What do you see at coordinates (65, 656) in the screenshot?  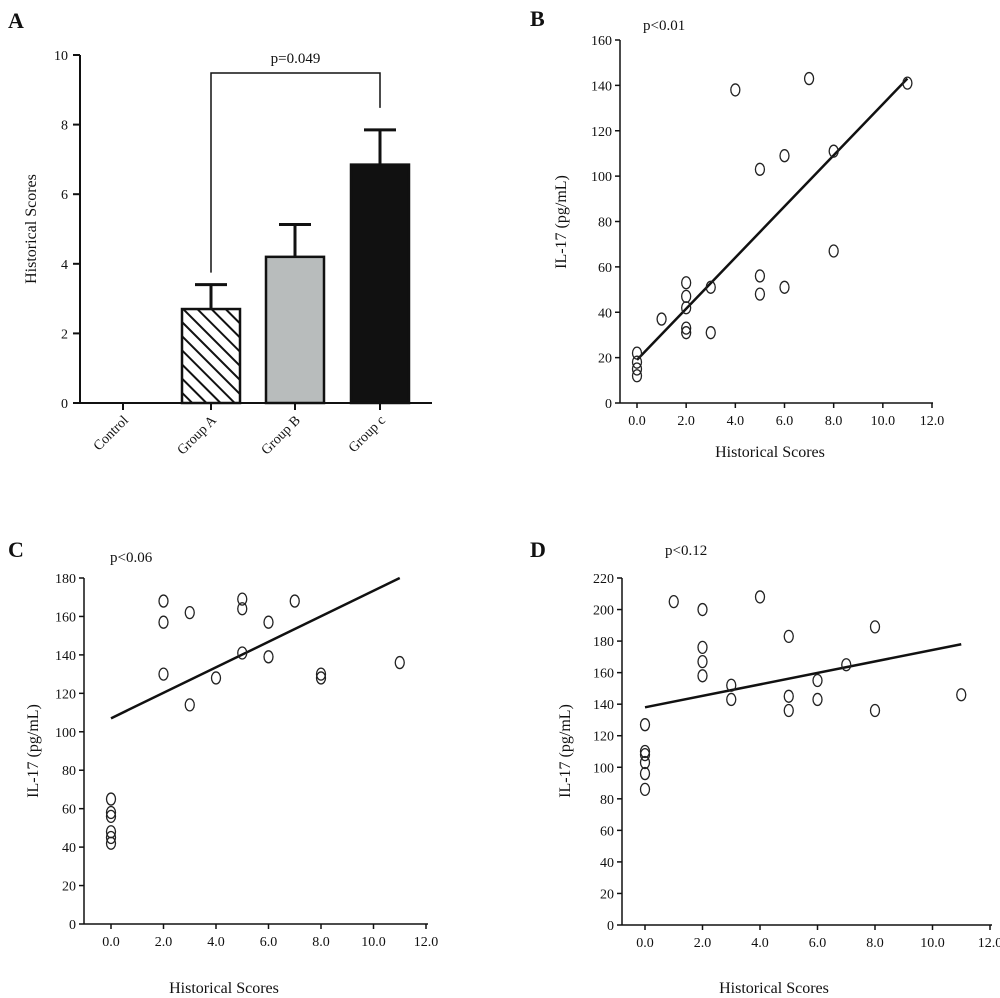 I see `panel-c-y-tick-label: 140` at bounding box center [65, 656].